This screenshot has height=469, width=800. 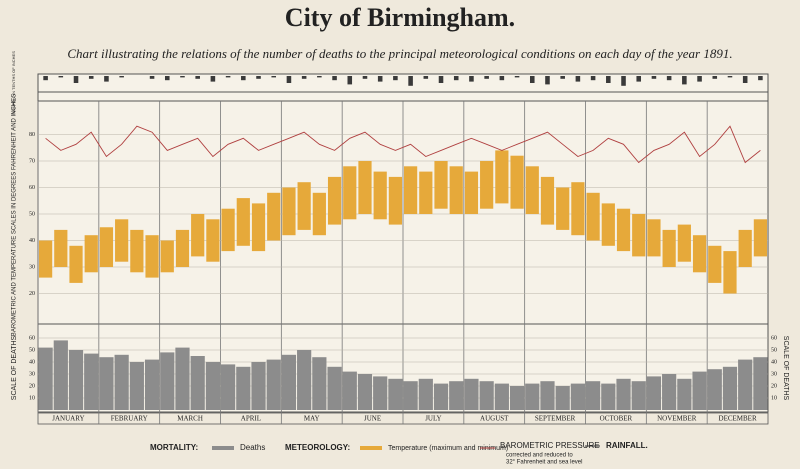 What do you see at coordinates (68, 419) in the screenshot?
I see `month-label: JANUARY` at bounding box center [68, 419].